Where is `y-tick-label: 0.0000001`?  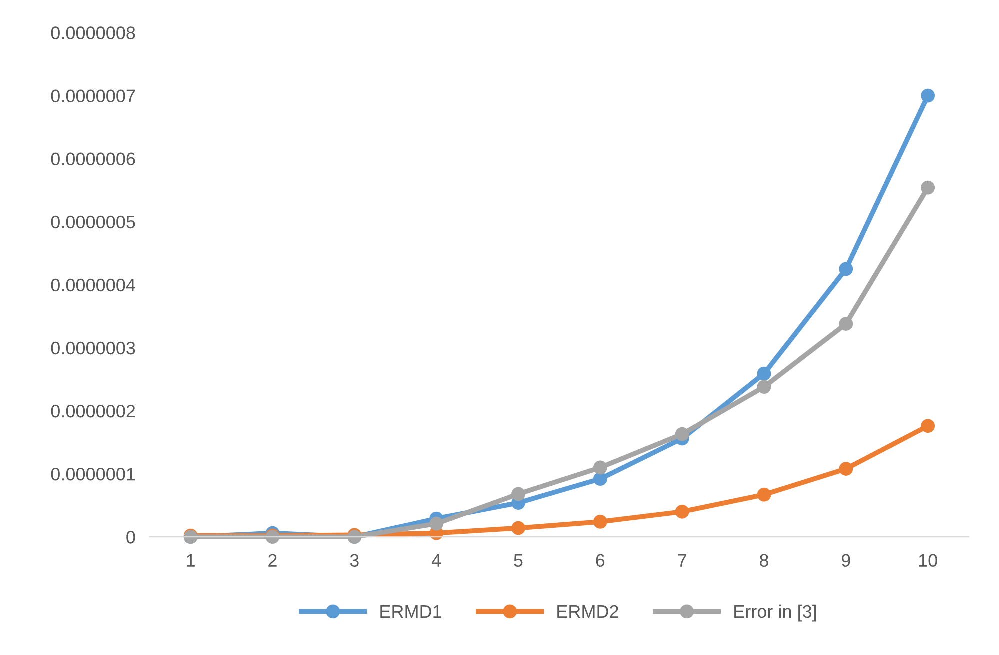 y-tick-label: 0.0000001 is located at coordinates (93, 474).